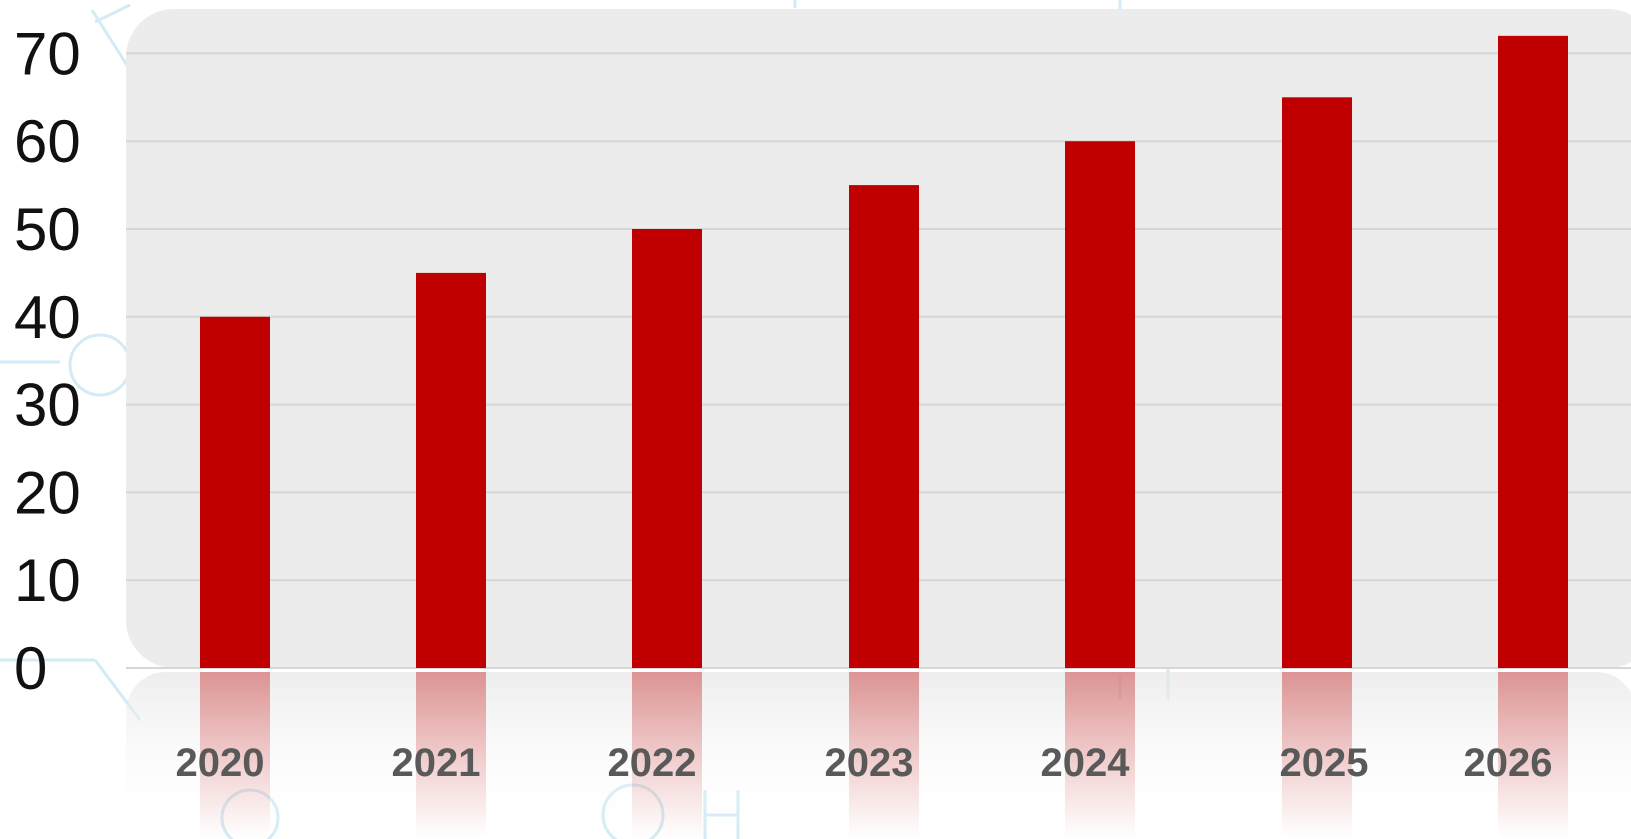 The height and width of the screenshot is (839, 1631). Describe the element at coordinates (436, 763) in the screenshot. I see `x-tick-label-2021: 2021` at that location.